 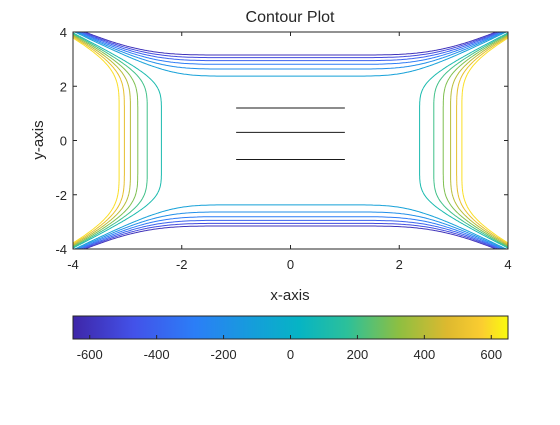 What do you see at coordinates (182, 264) in the screenshot?
I see `x-tick-label: -2` at bounding box center [182, 264].